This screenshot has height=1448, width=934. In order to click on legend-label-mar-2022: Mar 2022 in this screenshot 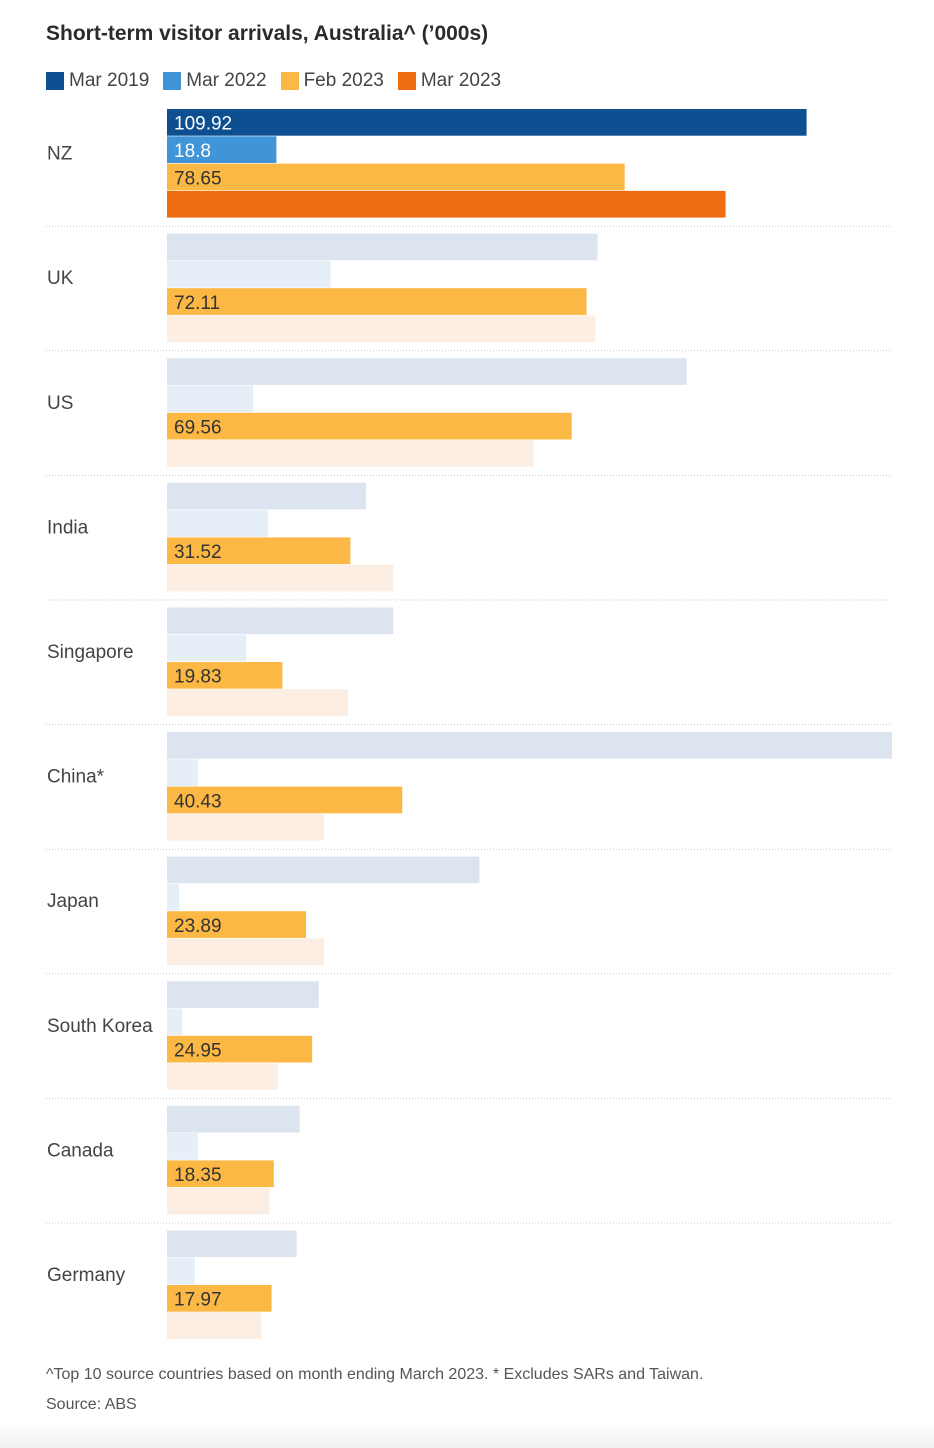, I will do `click(226, 80)`.